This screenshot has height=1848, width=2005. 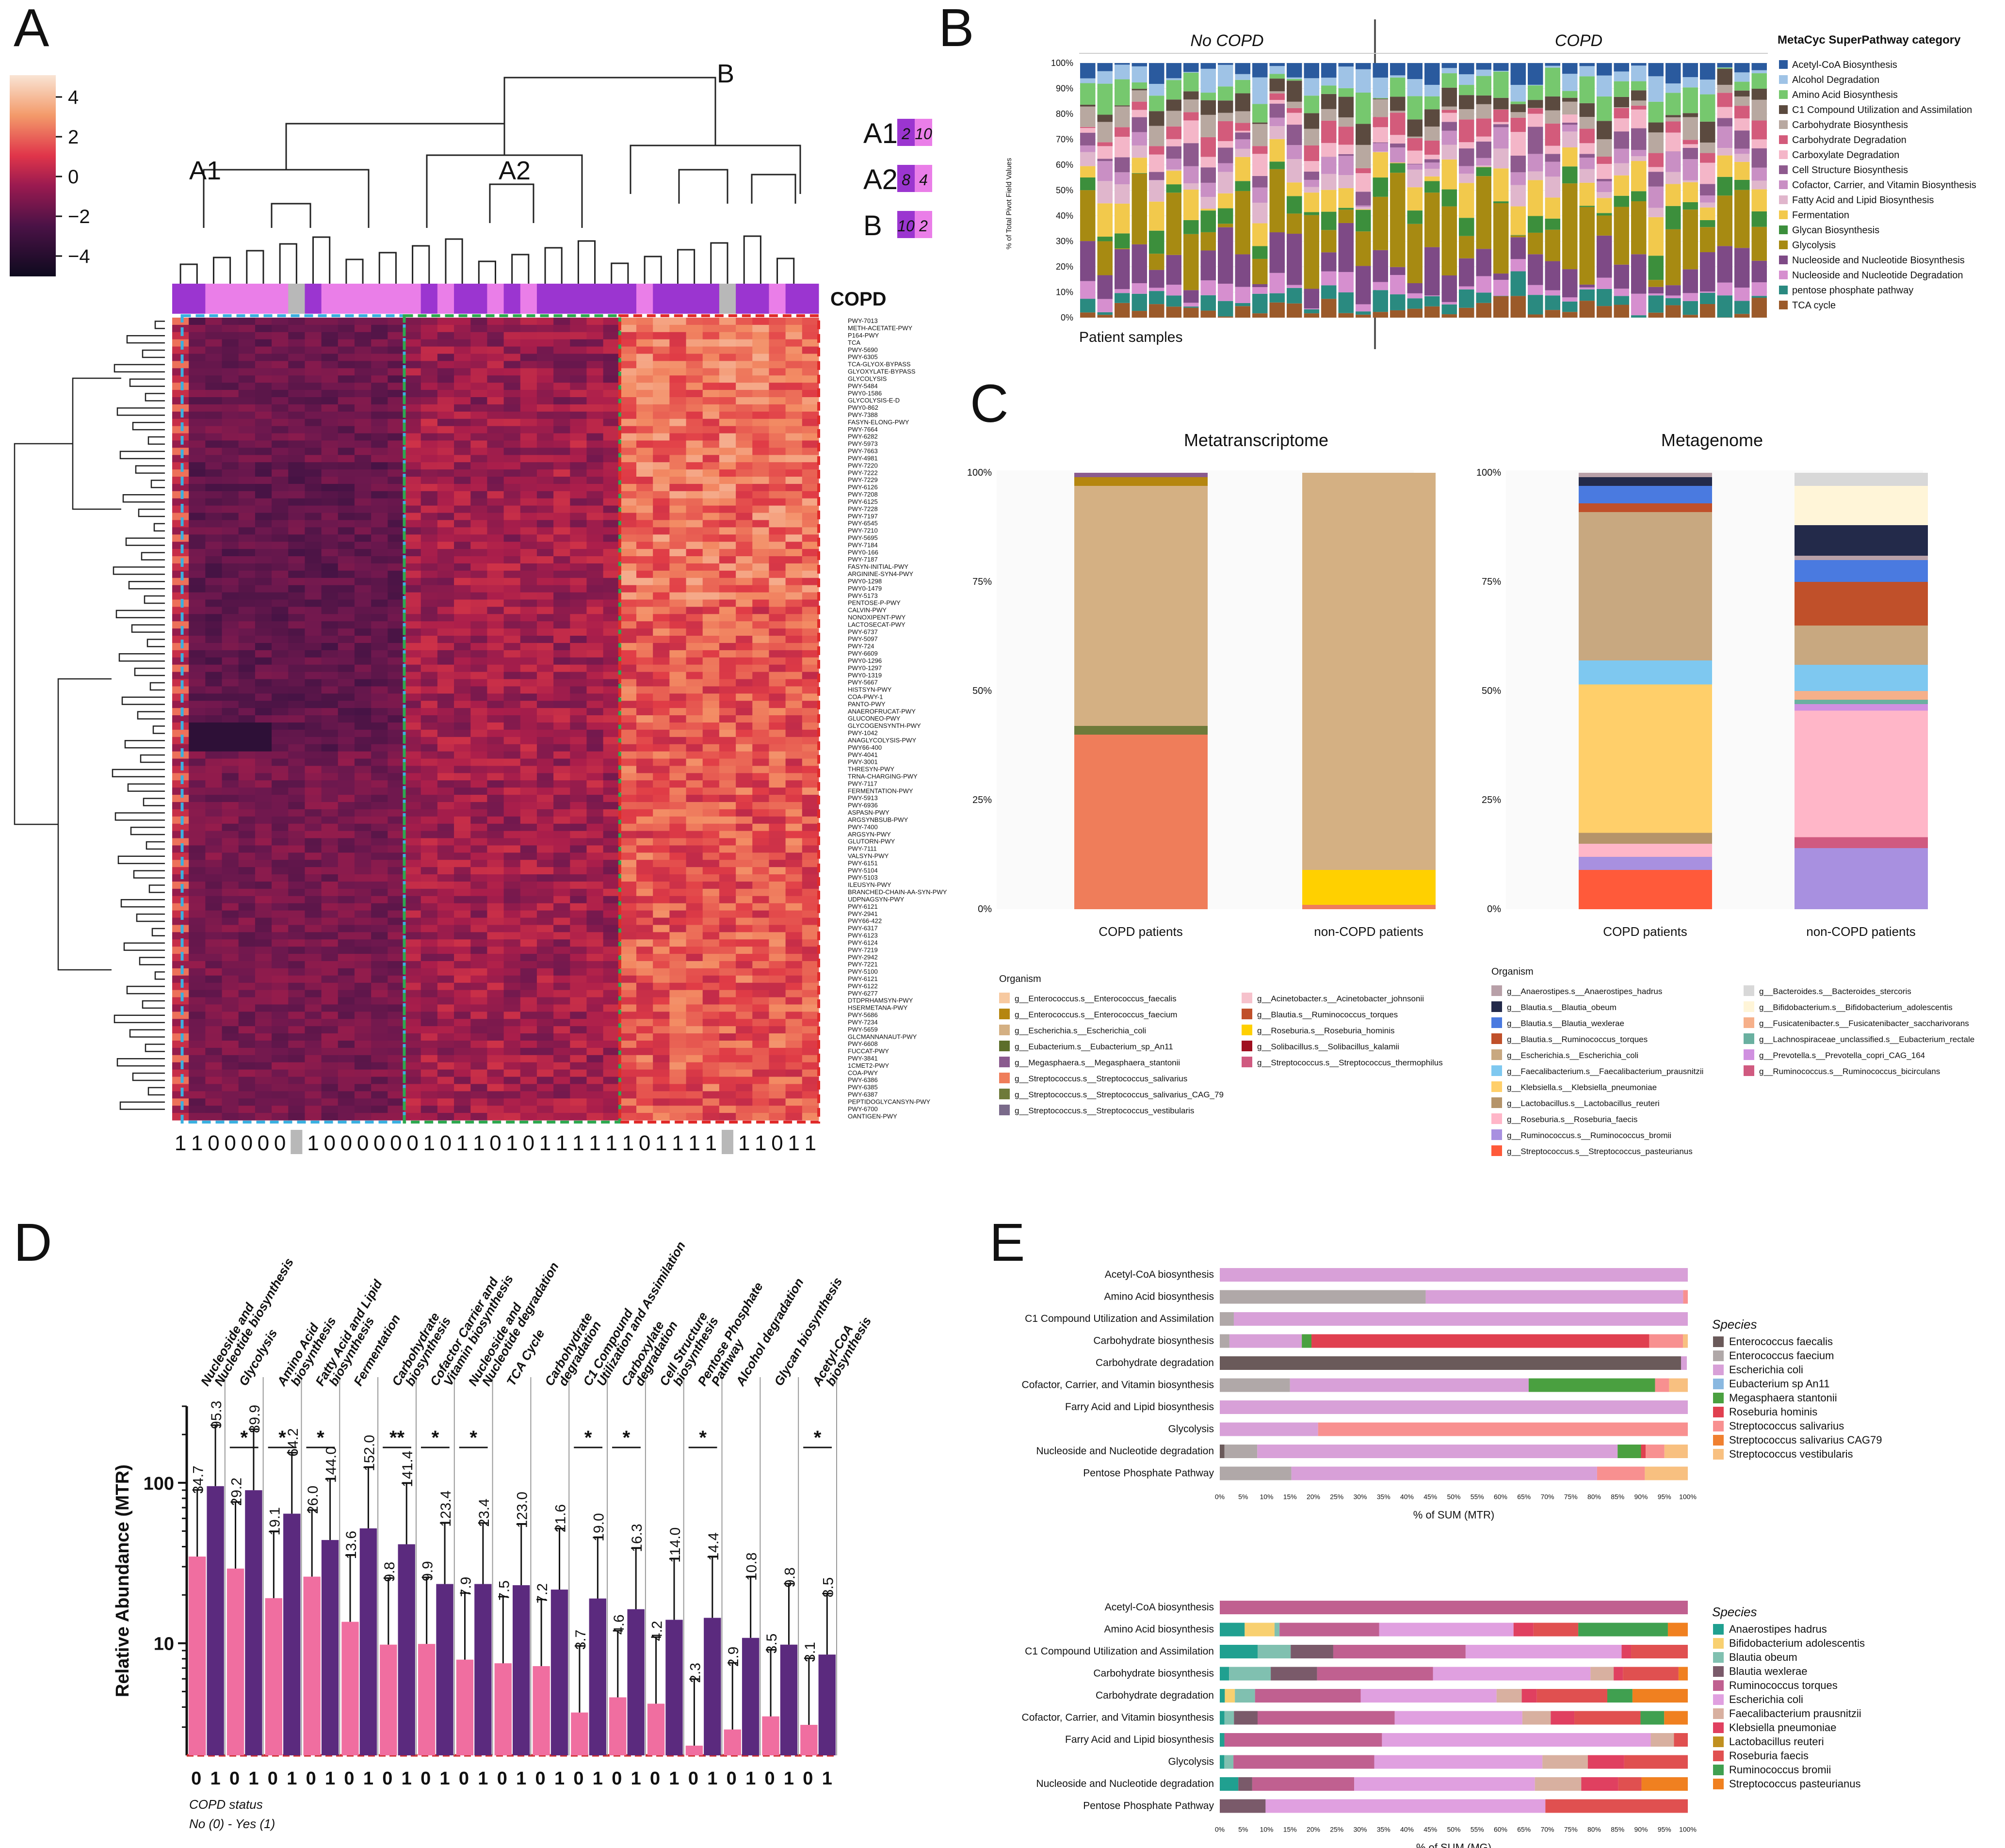 What do you see at coordinates (1009, 204) in the screenshot?
I see `y-axis-label: % of Total Pivot Field Values` at bounding box center [1009, 204].